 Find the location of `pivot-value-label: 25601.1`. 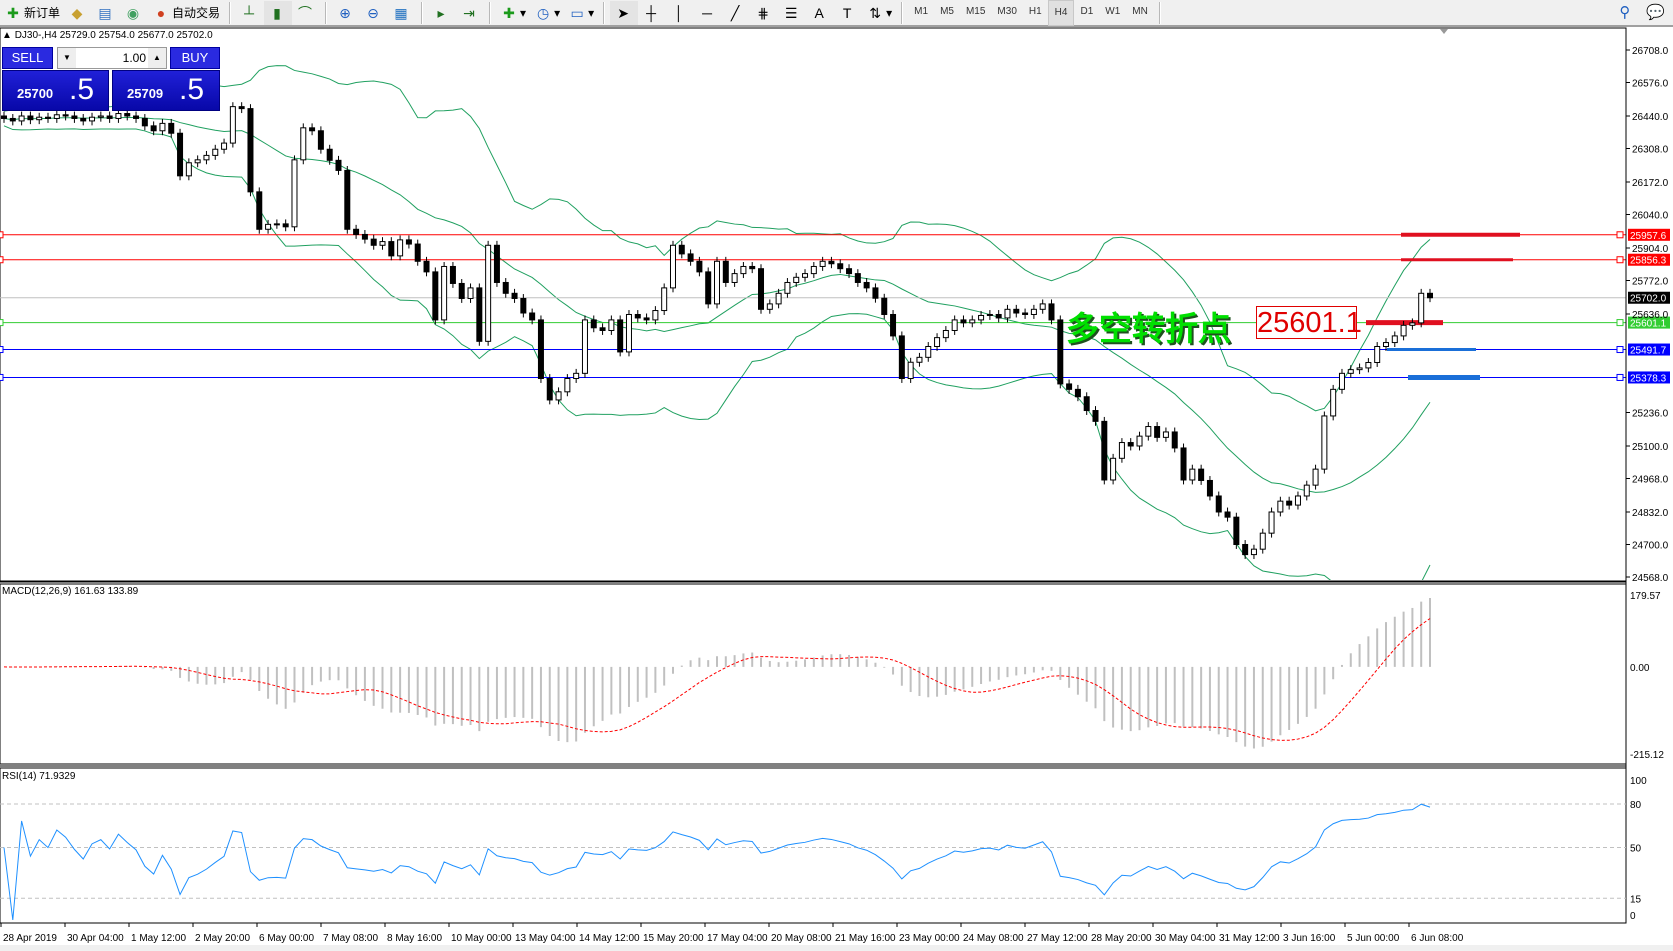

pivot-value-label: 25601.1 is located at coordinates (1309, 322).